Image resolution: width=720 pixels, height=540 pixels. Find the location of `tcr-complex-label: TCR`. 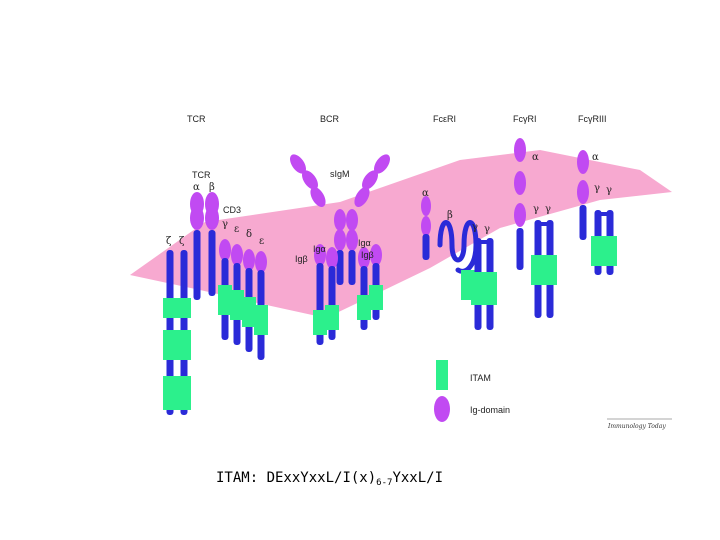

tcr-complex-label: TCR is located at coordinates (201, 175).